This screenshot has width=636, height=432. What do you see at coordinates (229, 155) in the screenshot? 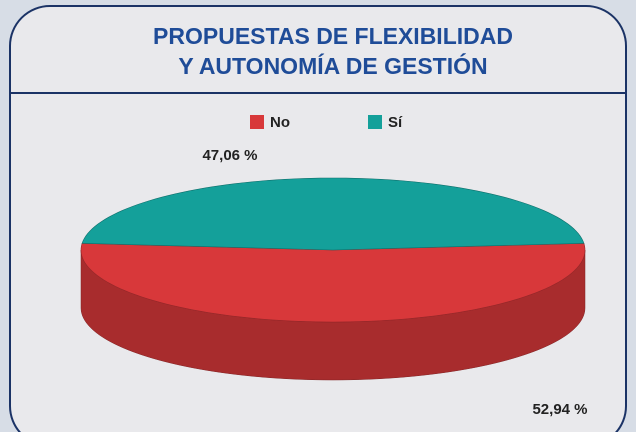
I see `data-label: 47,06 %` at bounding box center [229, 155].